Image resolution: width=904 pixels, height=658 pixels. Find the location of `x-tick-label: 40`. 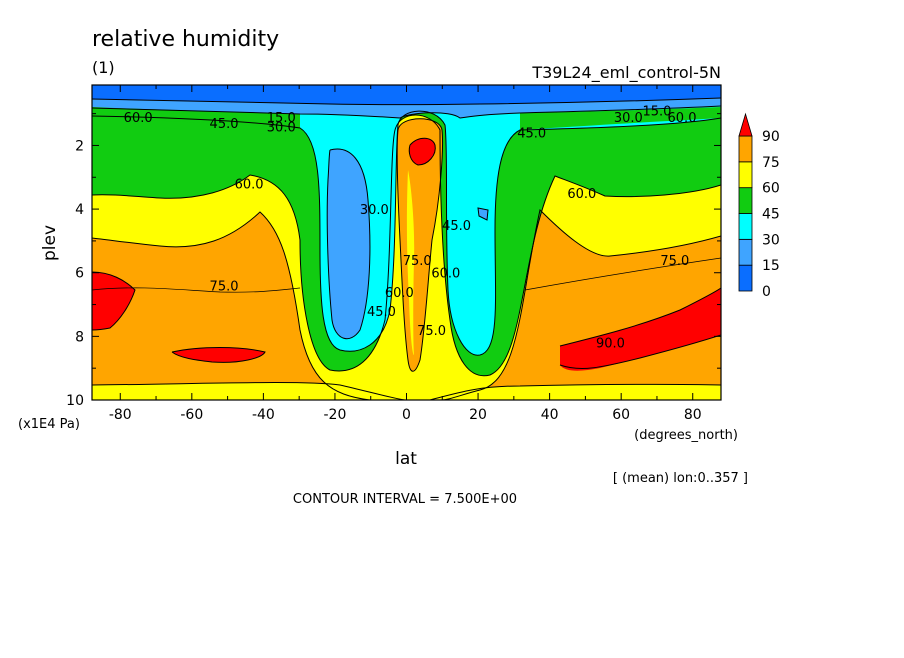

x-tick-label: 40 is located at coordinates (550, 415).